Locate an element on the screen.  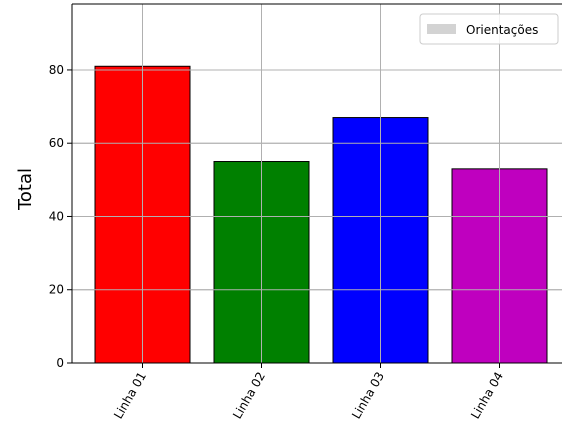
y-tick-labels: 0 20 40 60 80 is located at coordinates (60, 216).